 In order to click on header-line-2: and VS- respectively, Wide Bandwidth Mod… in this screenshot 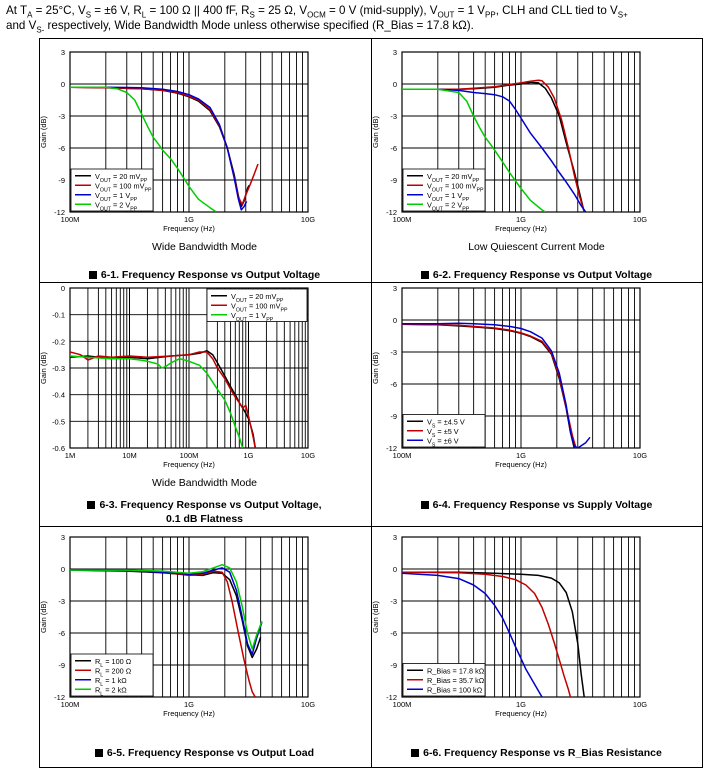, I will do `click(354, 26)`.